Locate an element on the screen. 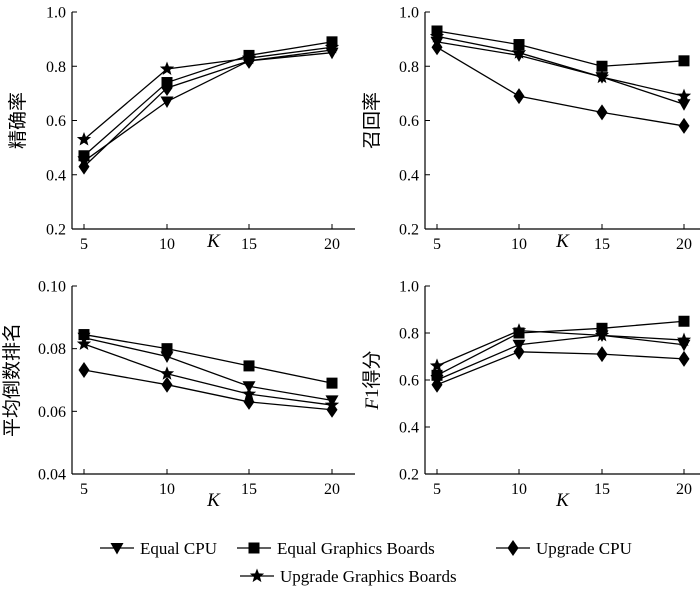 Image resolution: width=700 pixels, height=594 pixels. y-tick-label: 0.10 is located at coordinates (52, 287).